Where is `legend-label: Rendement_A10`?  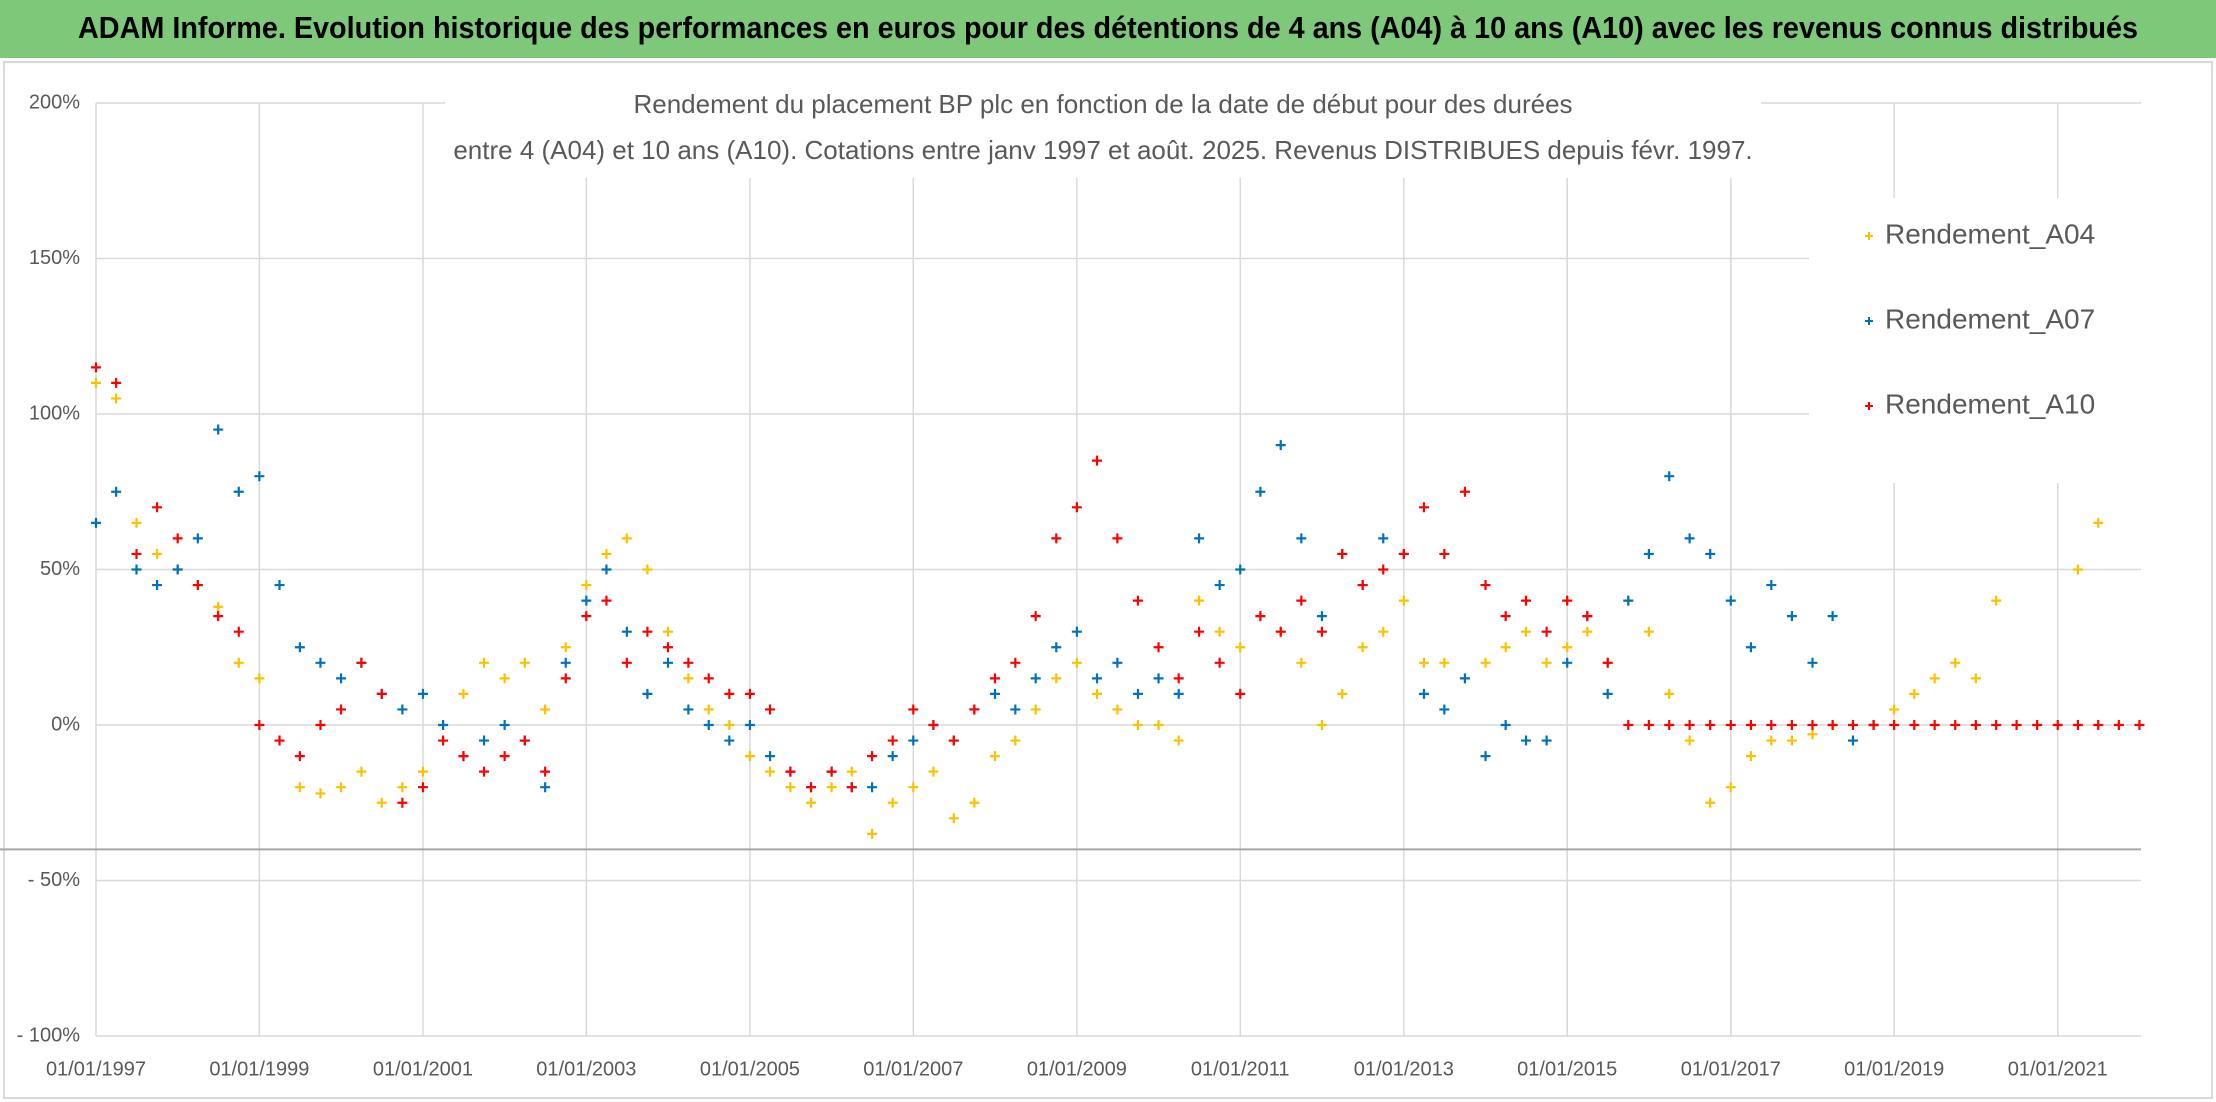
legend-label: Rendement_A10 is located at coordinates (1990, 403).